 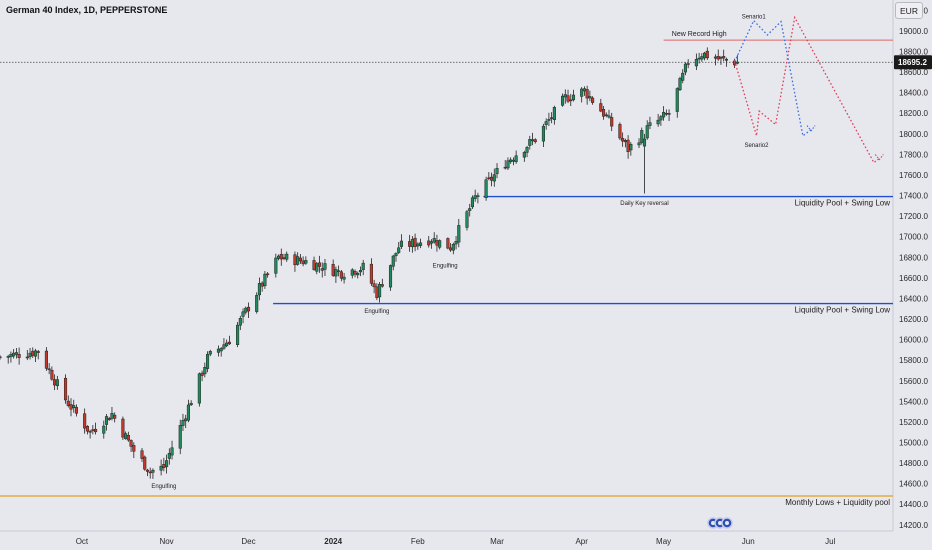 I want to click on x-tick-label: May, so click(x=663, y=541).